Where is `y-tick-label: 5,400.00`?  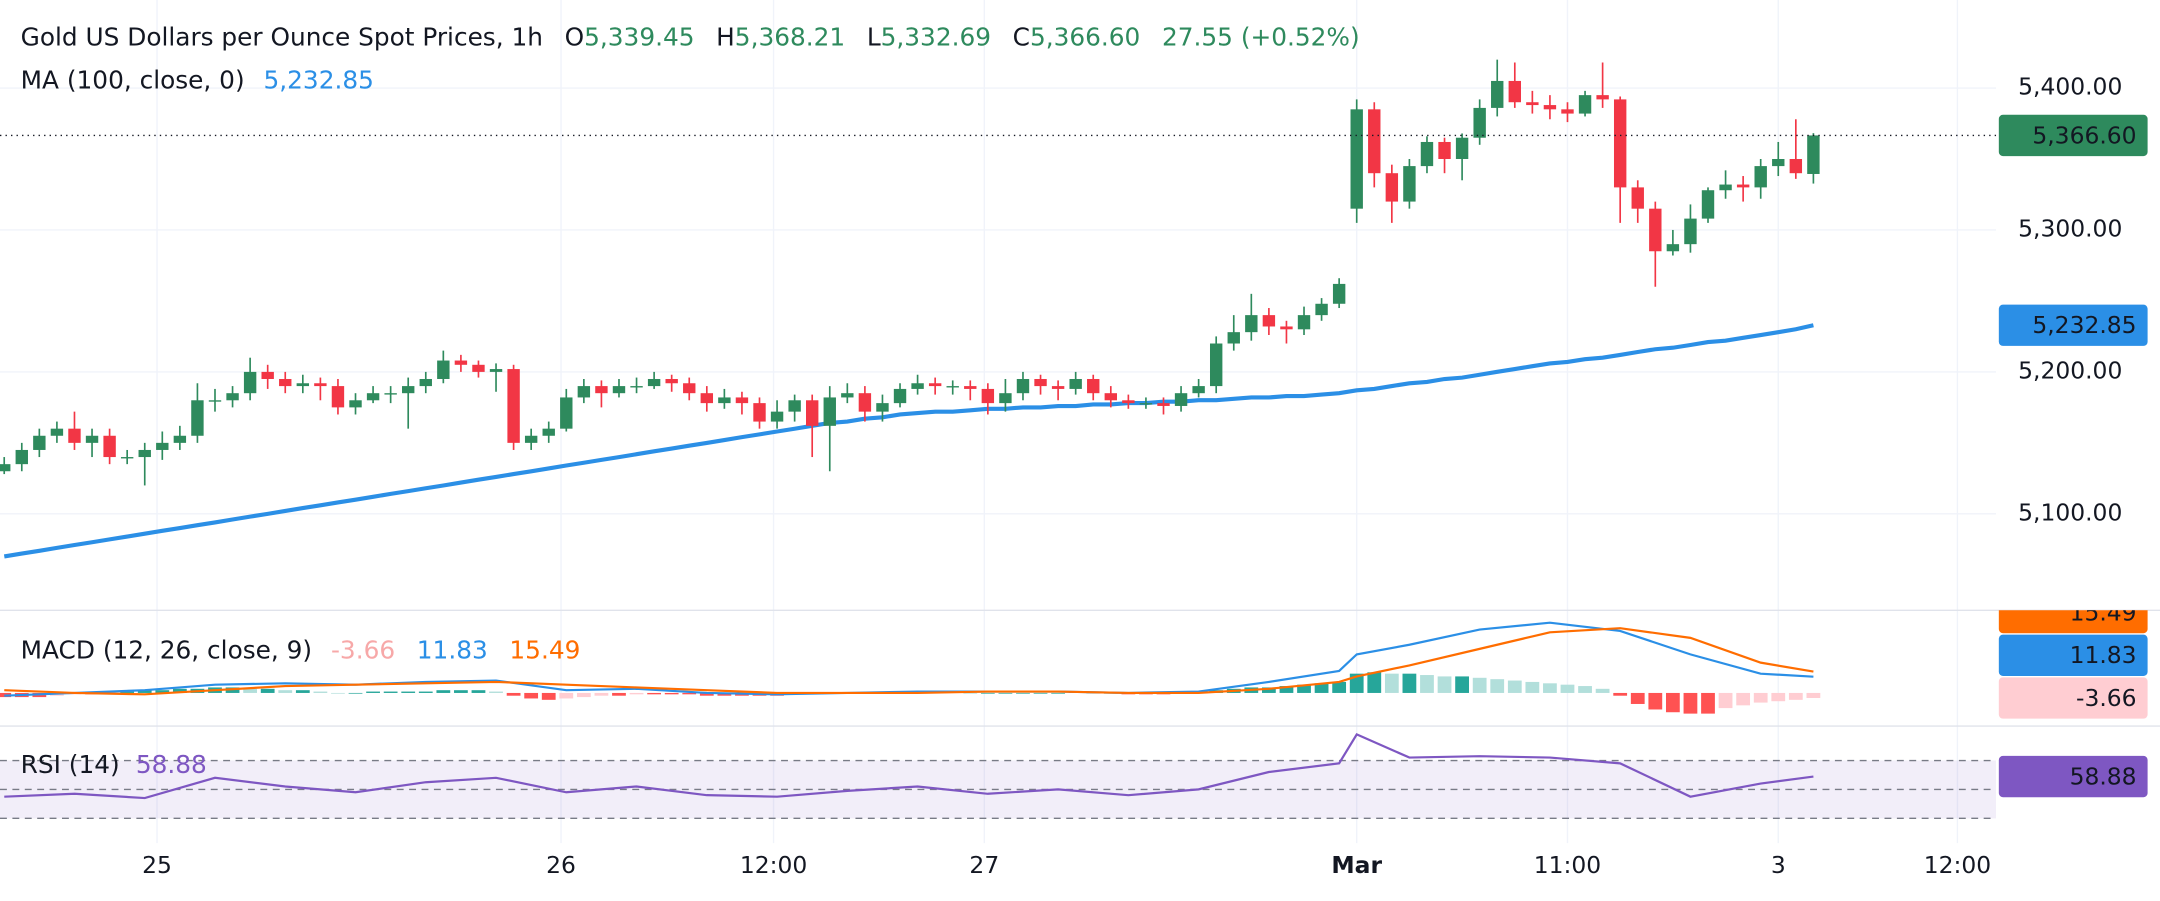 y-tick-label: 5,400.00 is located at coordinates (2070, 87).